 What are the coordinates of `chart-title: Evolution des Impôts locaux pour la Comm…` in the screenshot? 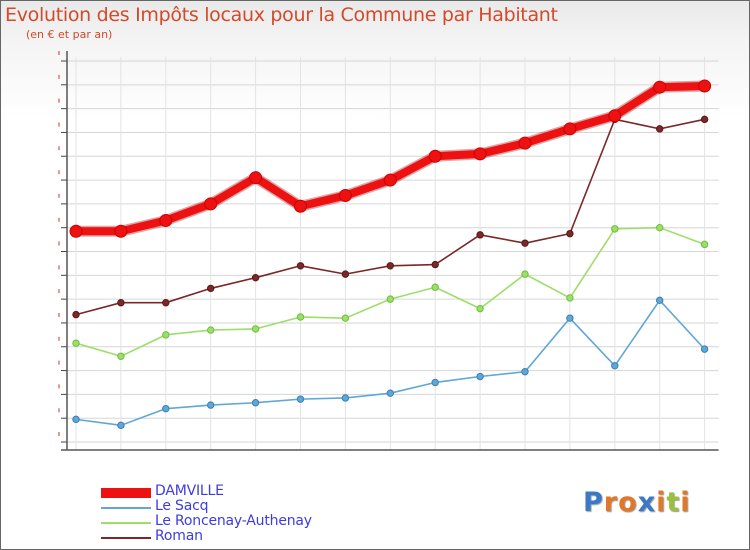 It's located at (281, 15).